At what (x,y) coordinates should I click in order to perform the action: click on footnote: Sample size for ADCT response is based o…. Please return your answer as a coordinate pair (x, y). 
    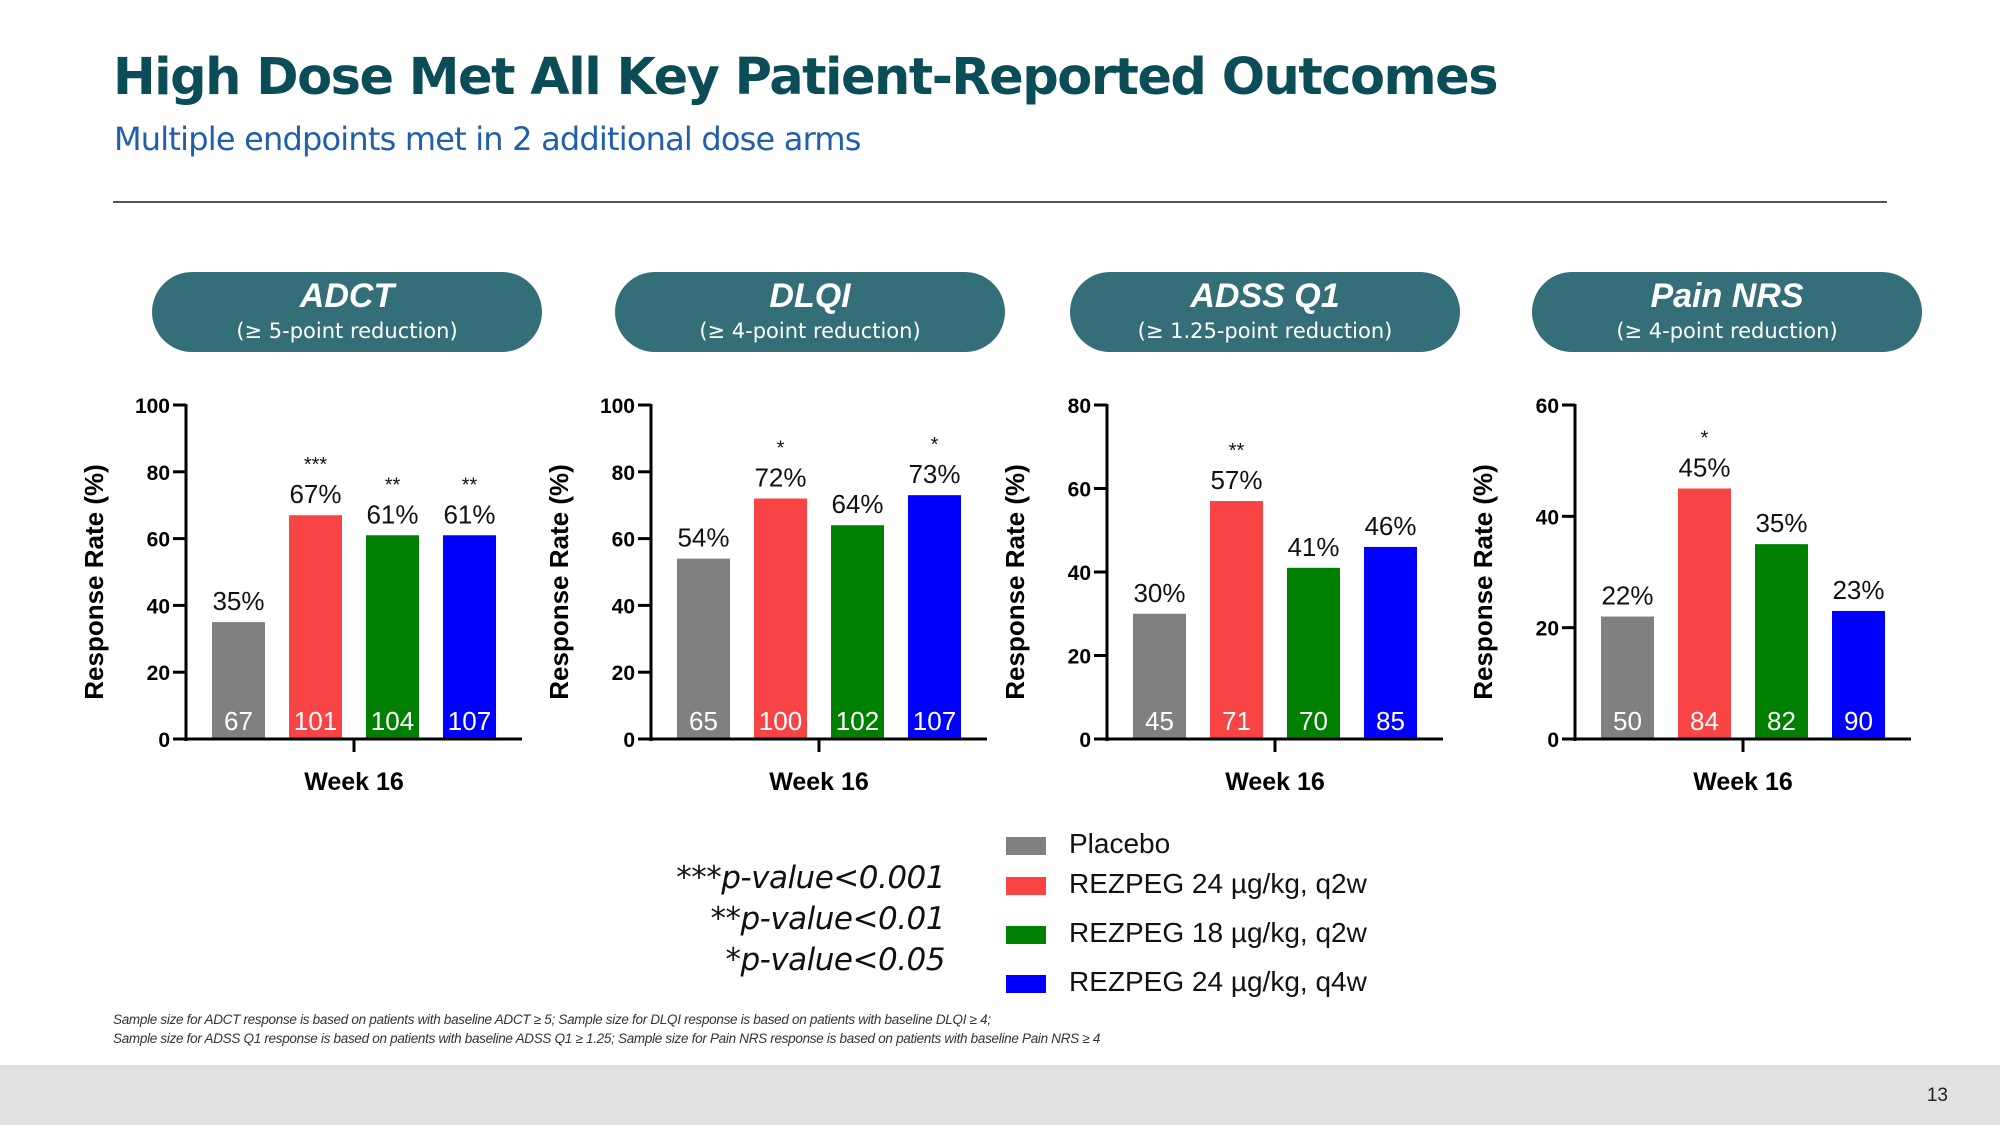
    Looking at the image, I should click on (552, 1019).